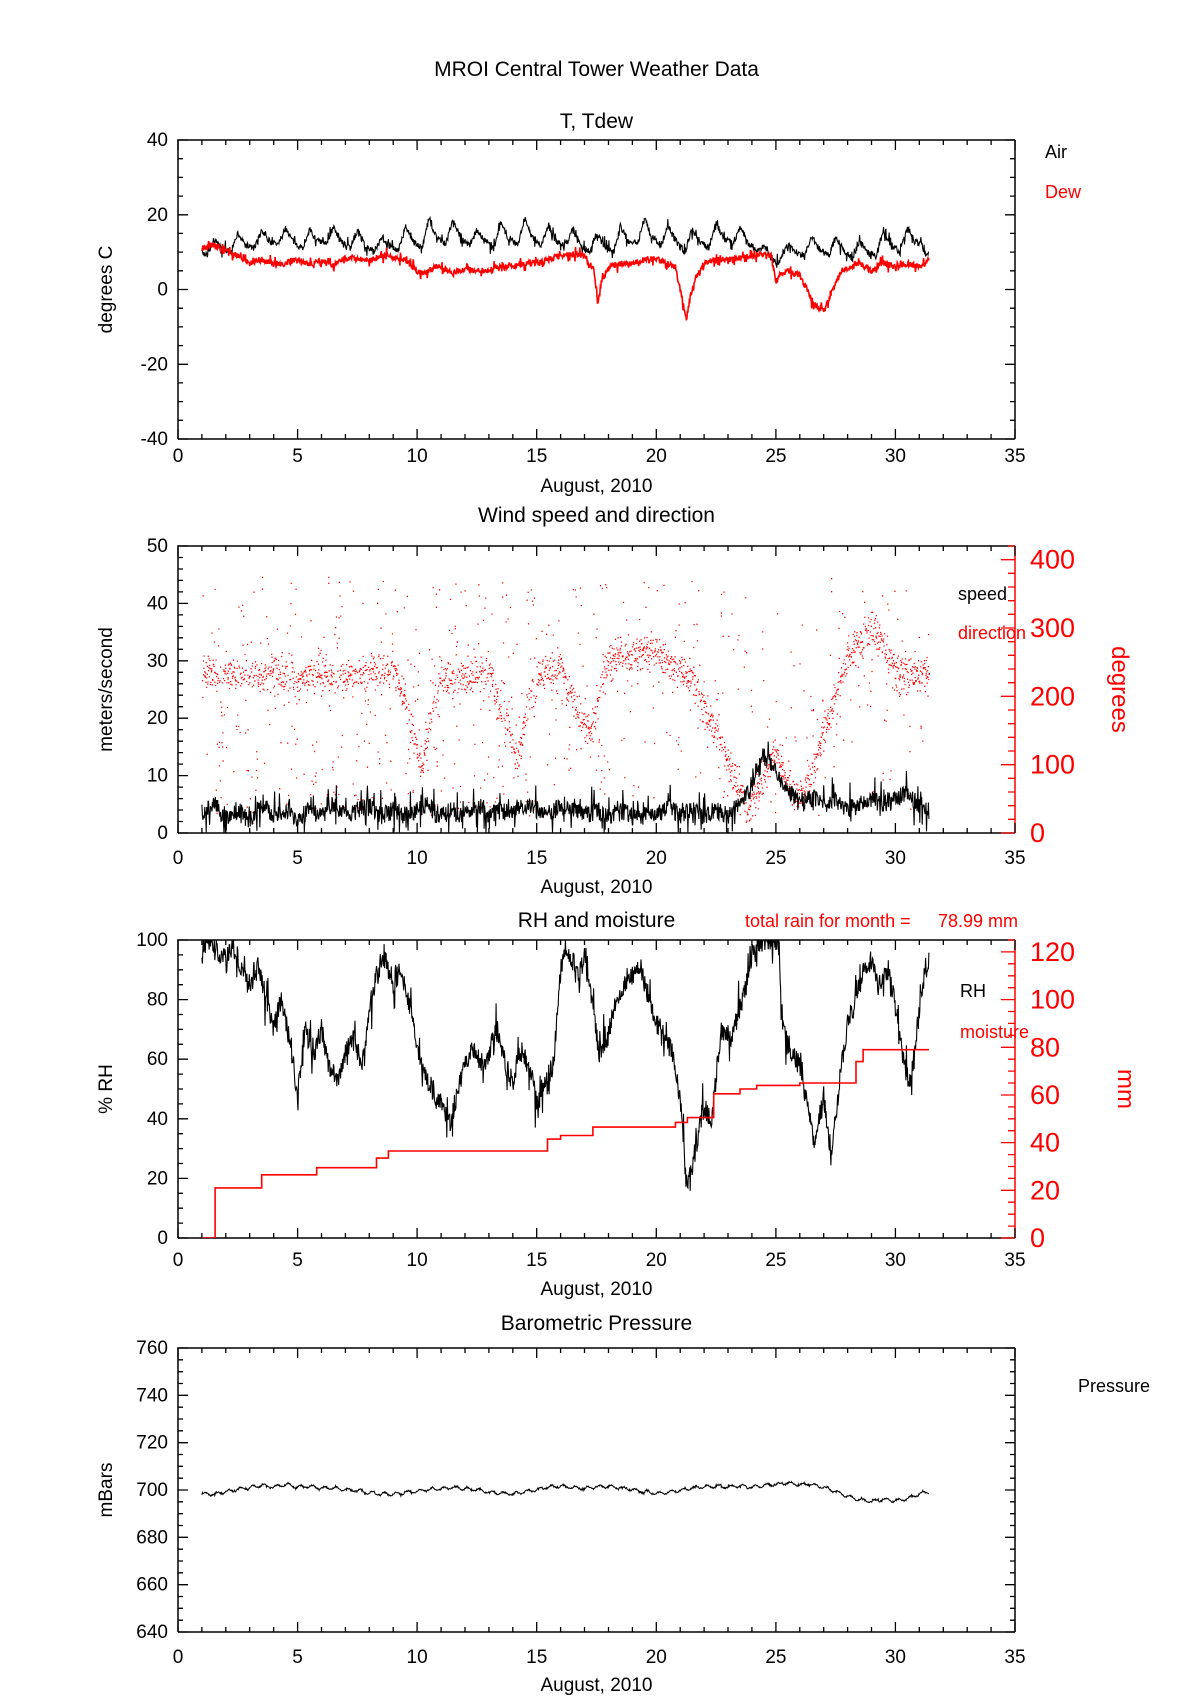 The image size is (1200, 1700). Describe the element at coordinates (152, 1585) in the screenshot. I see `svg-text: 660` at that location.